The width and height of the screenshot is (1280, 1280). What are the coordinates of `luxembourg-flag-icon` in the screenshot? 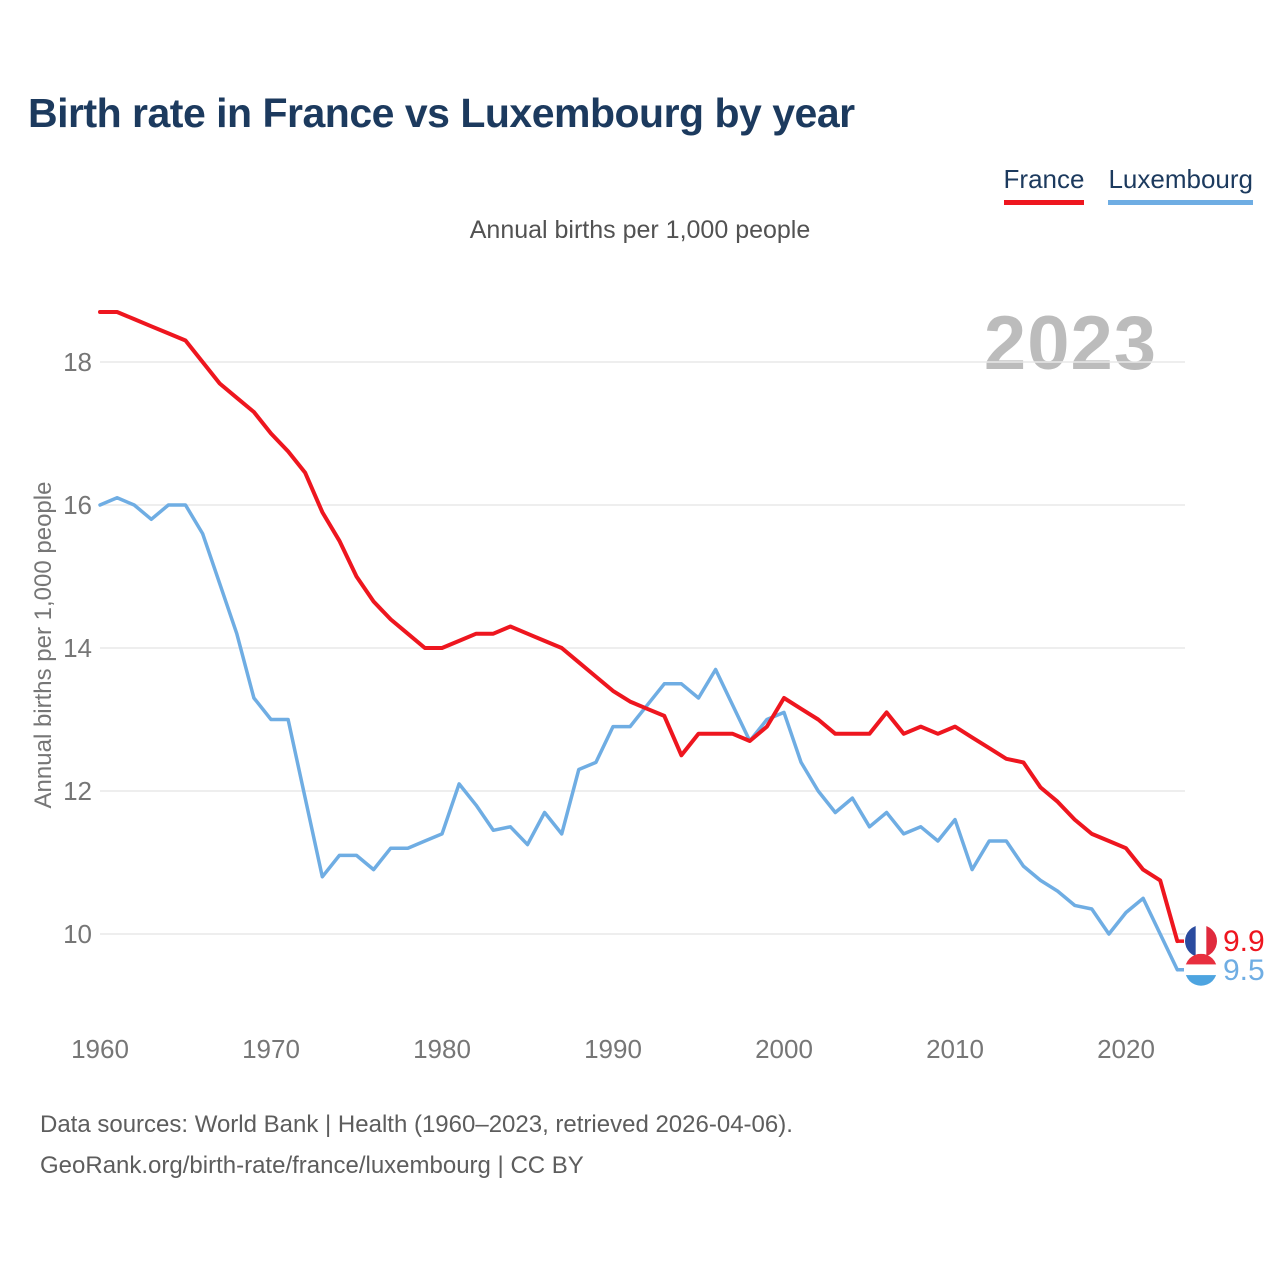 It's located at (1201, 969).